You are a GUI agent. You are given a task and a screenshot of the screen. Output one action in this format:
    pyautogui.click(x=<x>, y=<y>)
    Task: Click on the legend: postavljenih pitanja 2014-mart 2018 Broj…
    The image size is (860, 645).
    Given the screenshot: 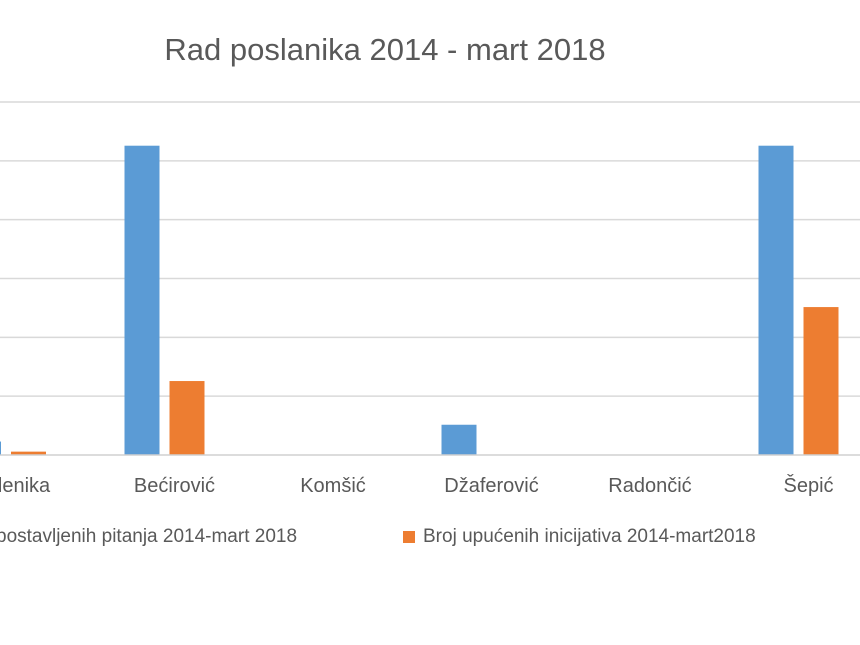 What is the action you would take?
    pyautogui.click(x=378, y=536)
    